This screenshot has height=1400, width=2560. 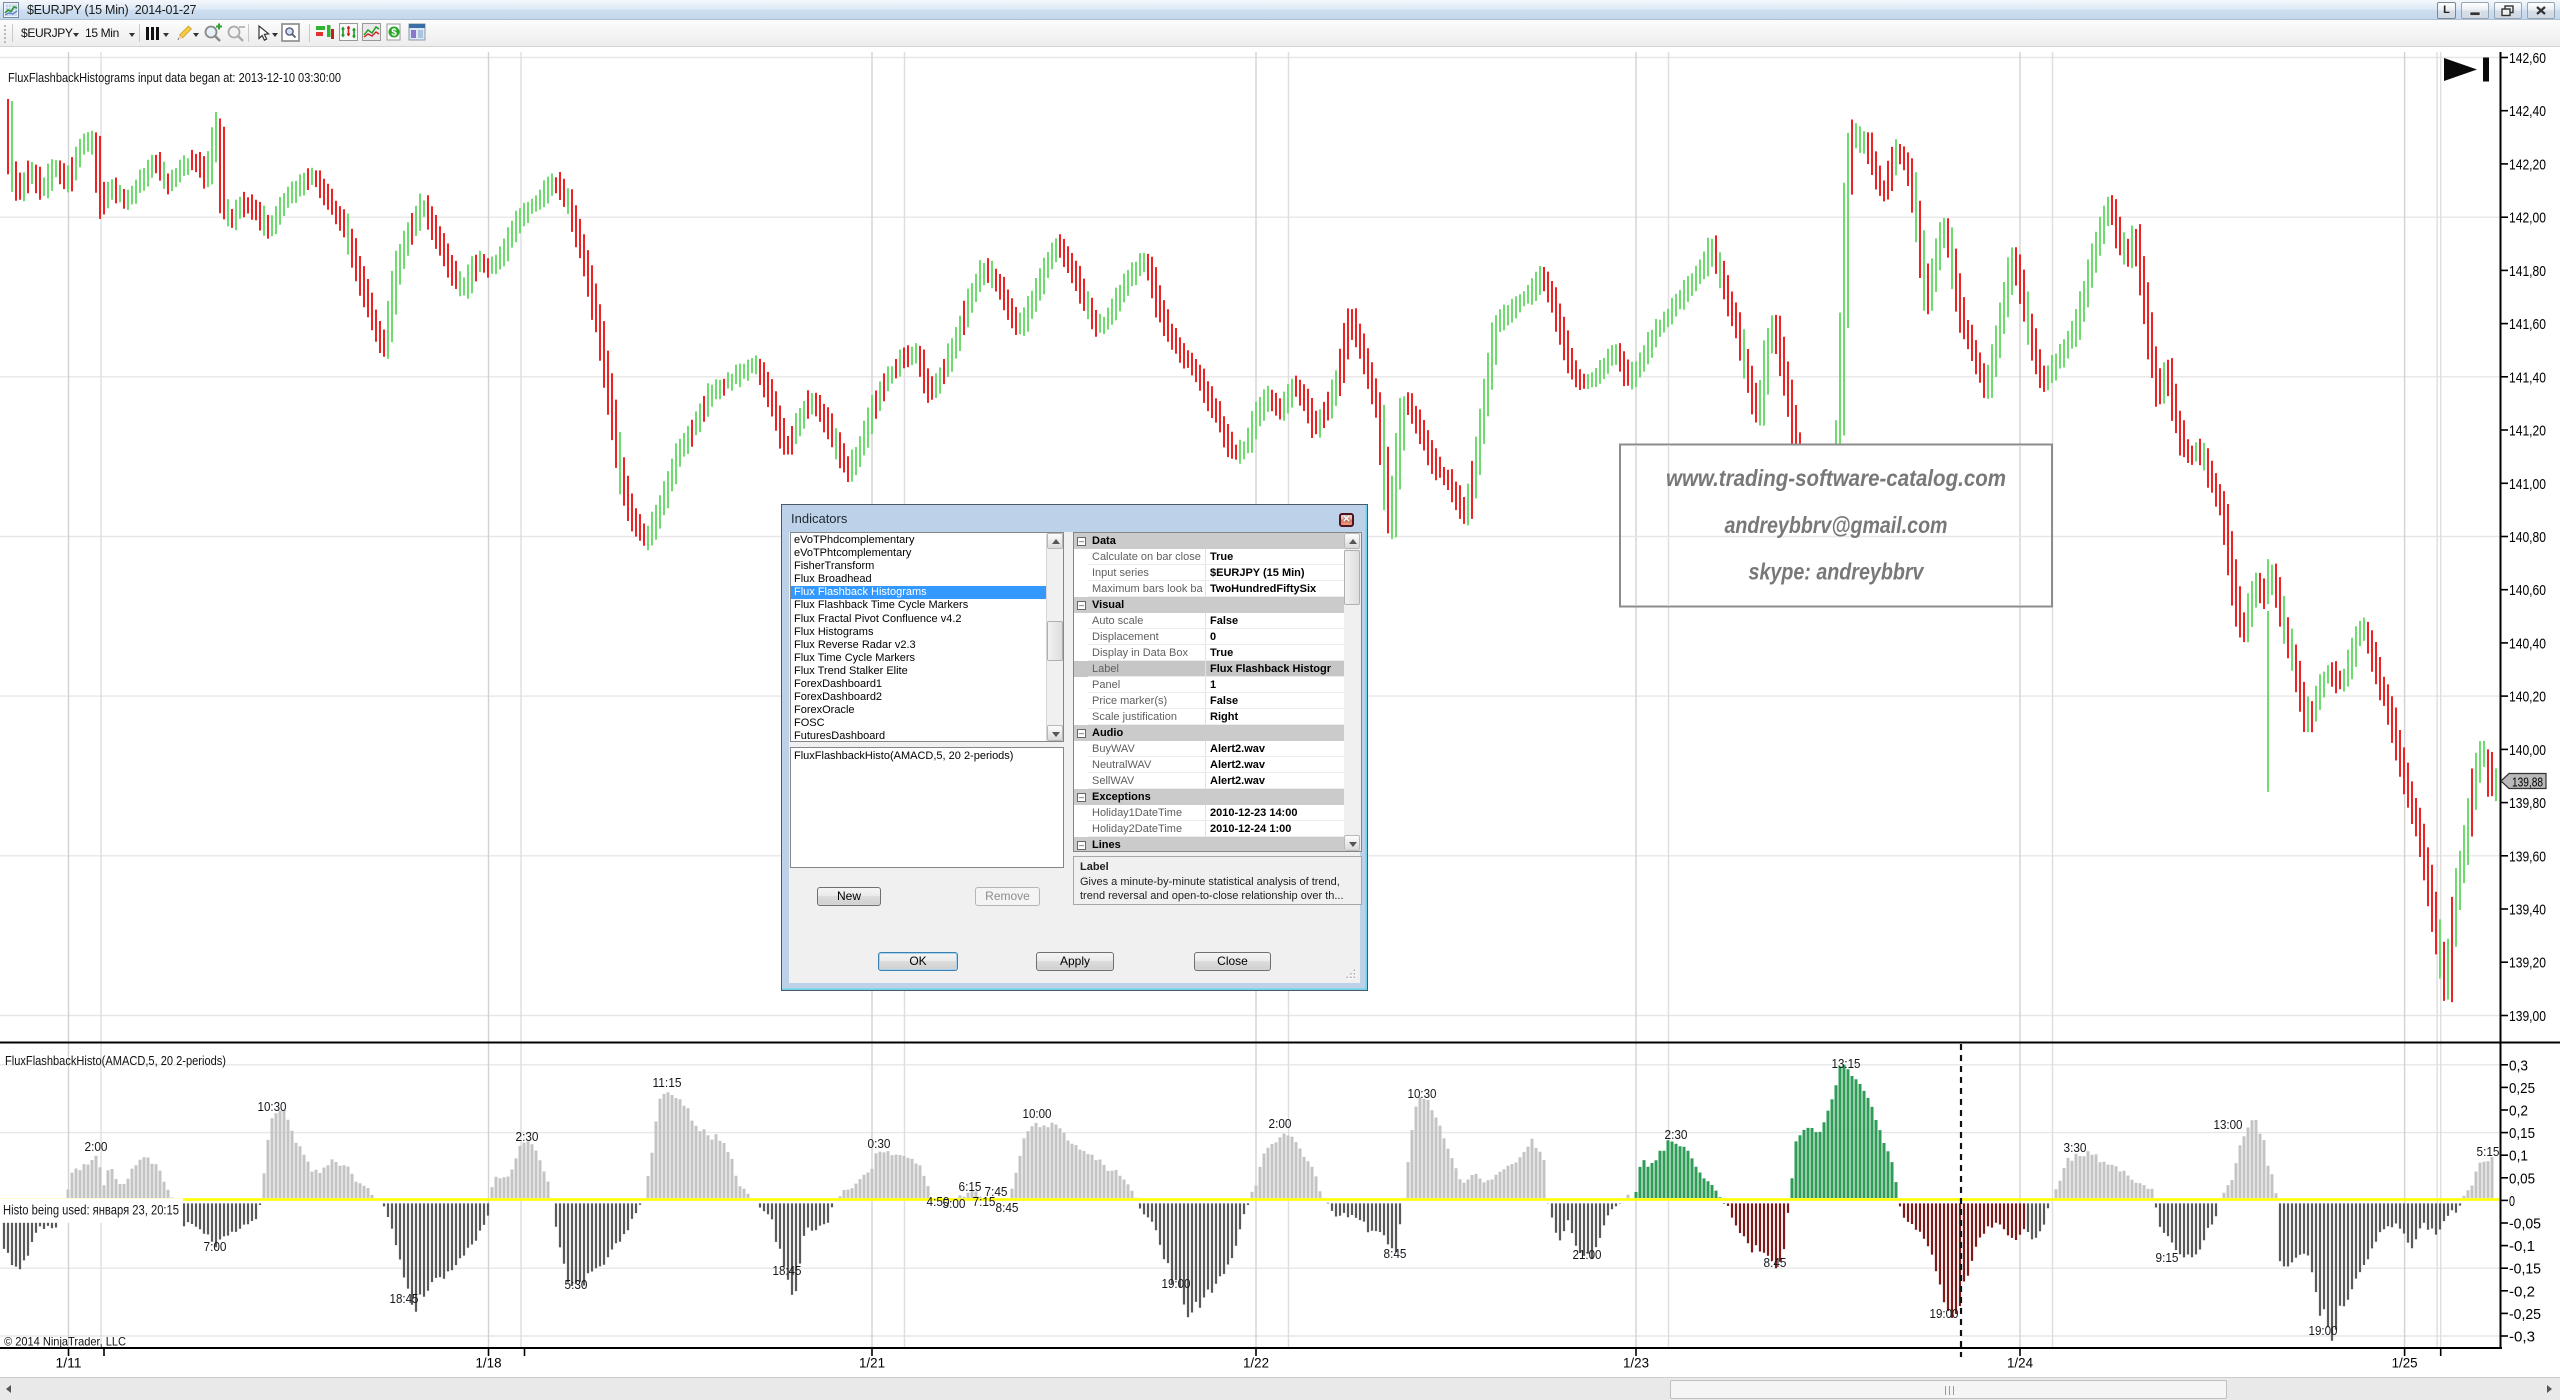 I want to click on svg-text: 141,60, so click(x=2527, y=324).